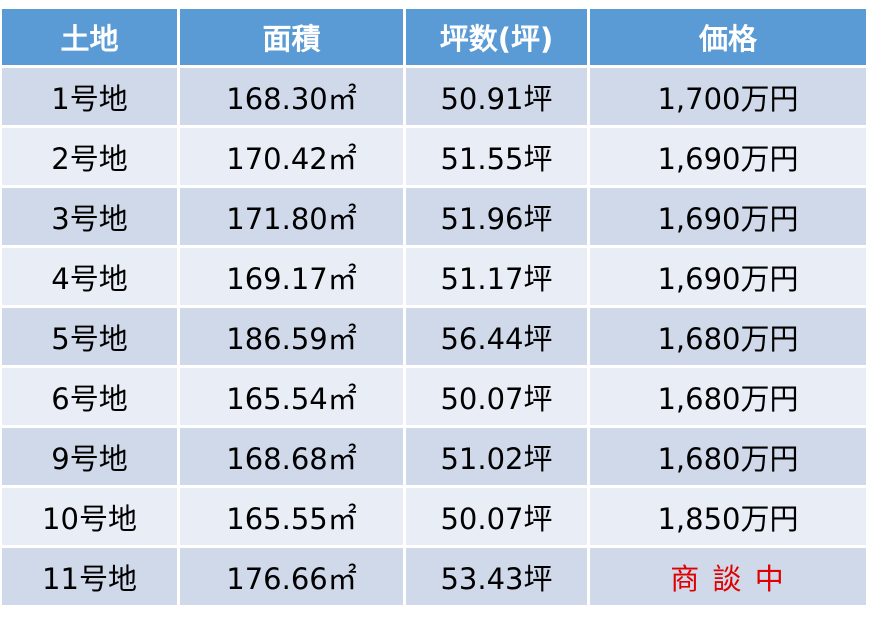  I want to click on table-cell: 51.17坪, so click(496, 276).